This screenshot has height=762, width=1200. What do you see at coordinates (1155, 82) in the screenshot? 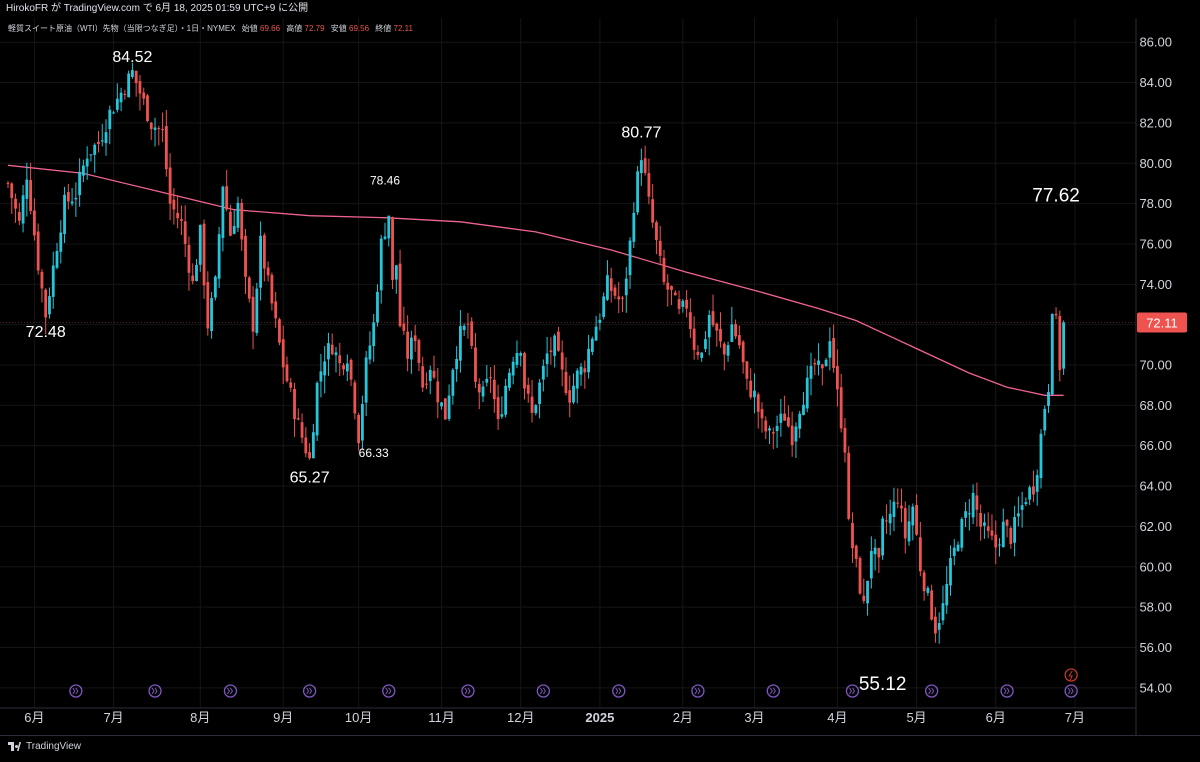
I see `price-tick-label: 84.00` at bounding box center [1155, 82].